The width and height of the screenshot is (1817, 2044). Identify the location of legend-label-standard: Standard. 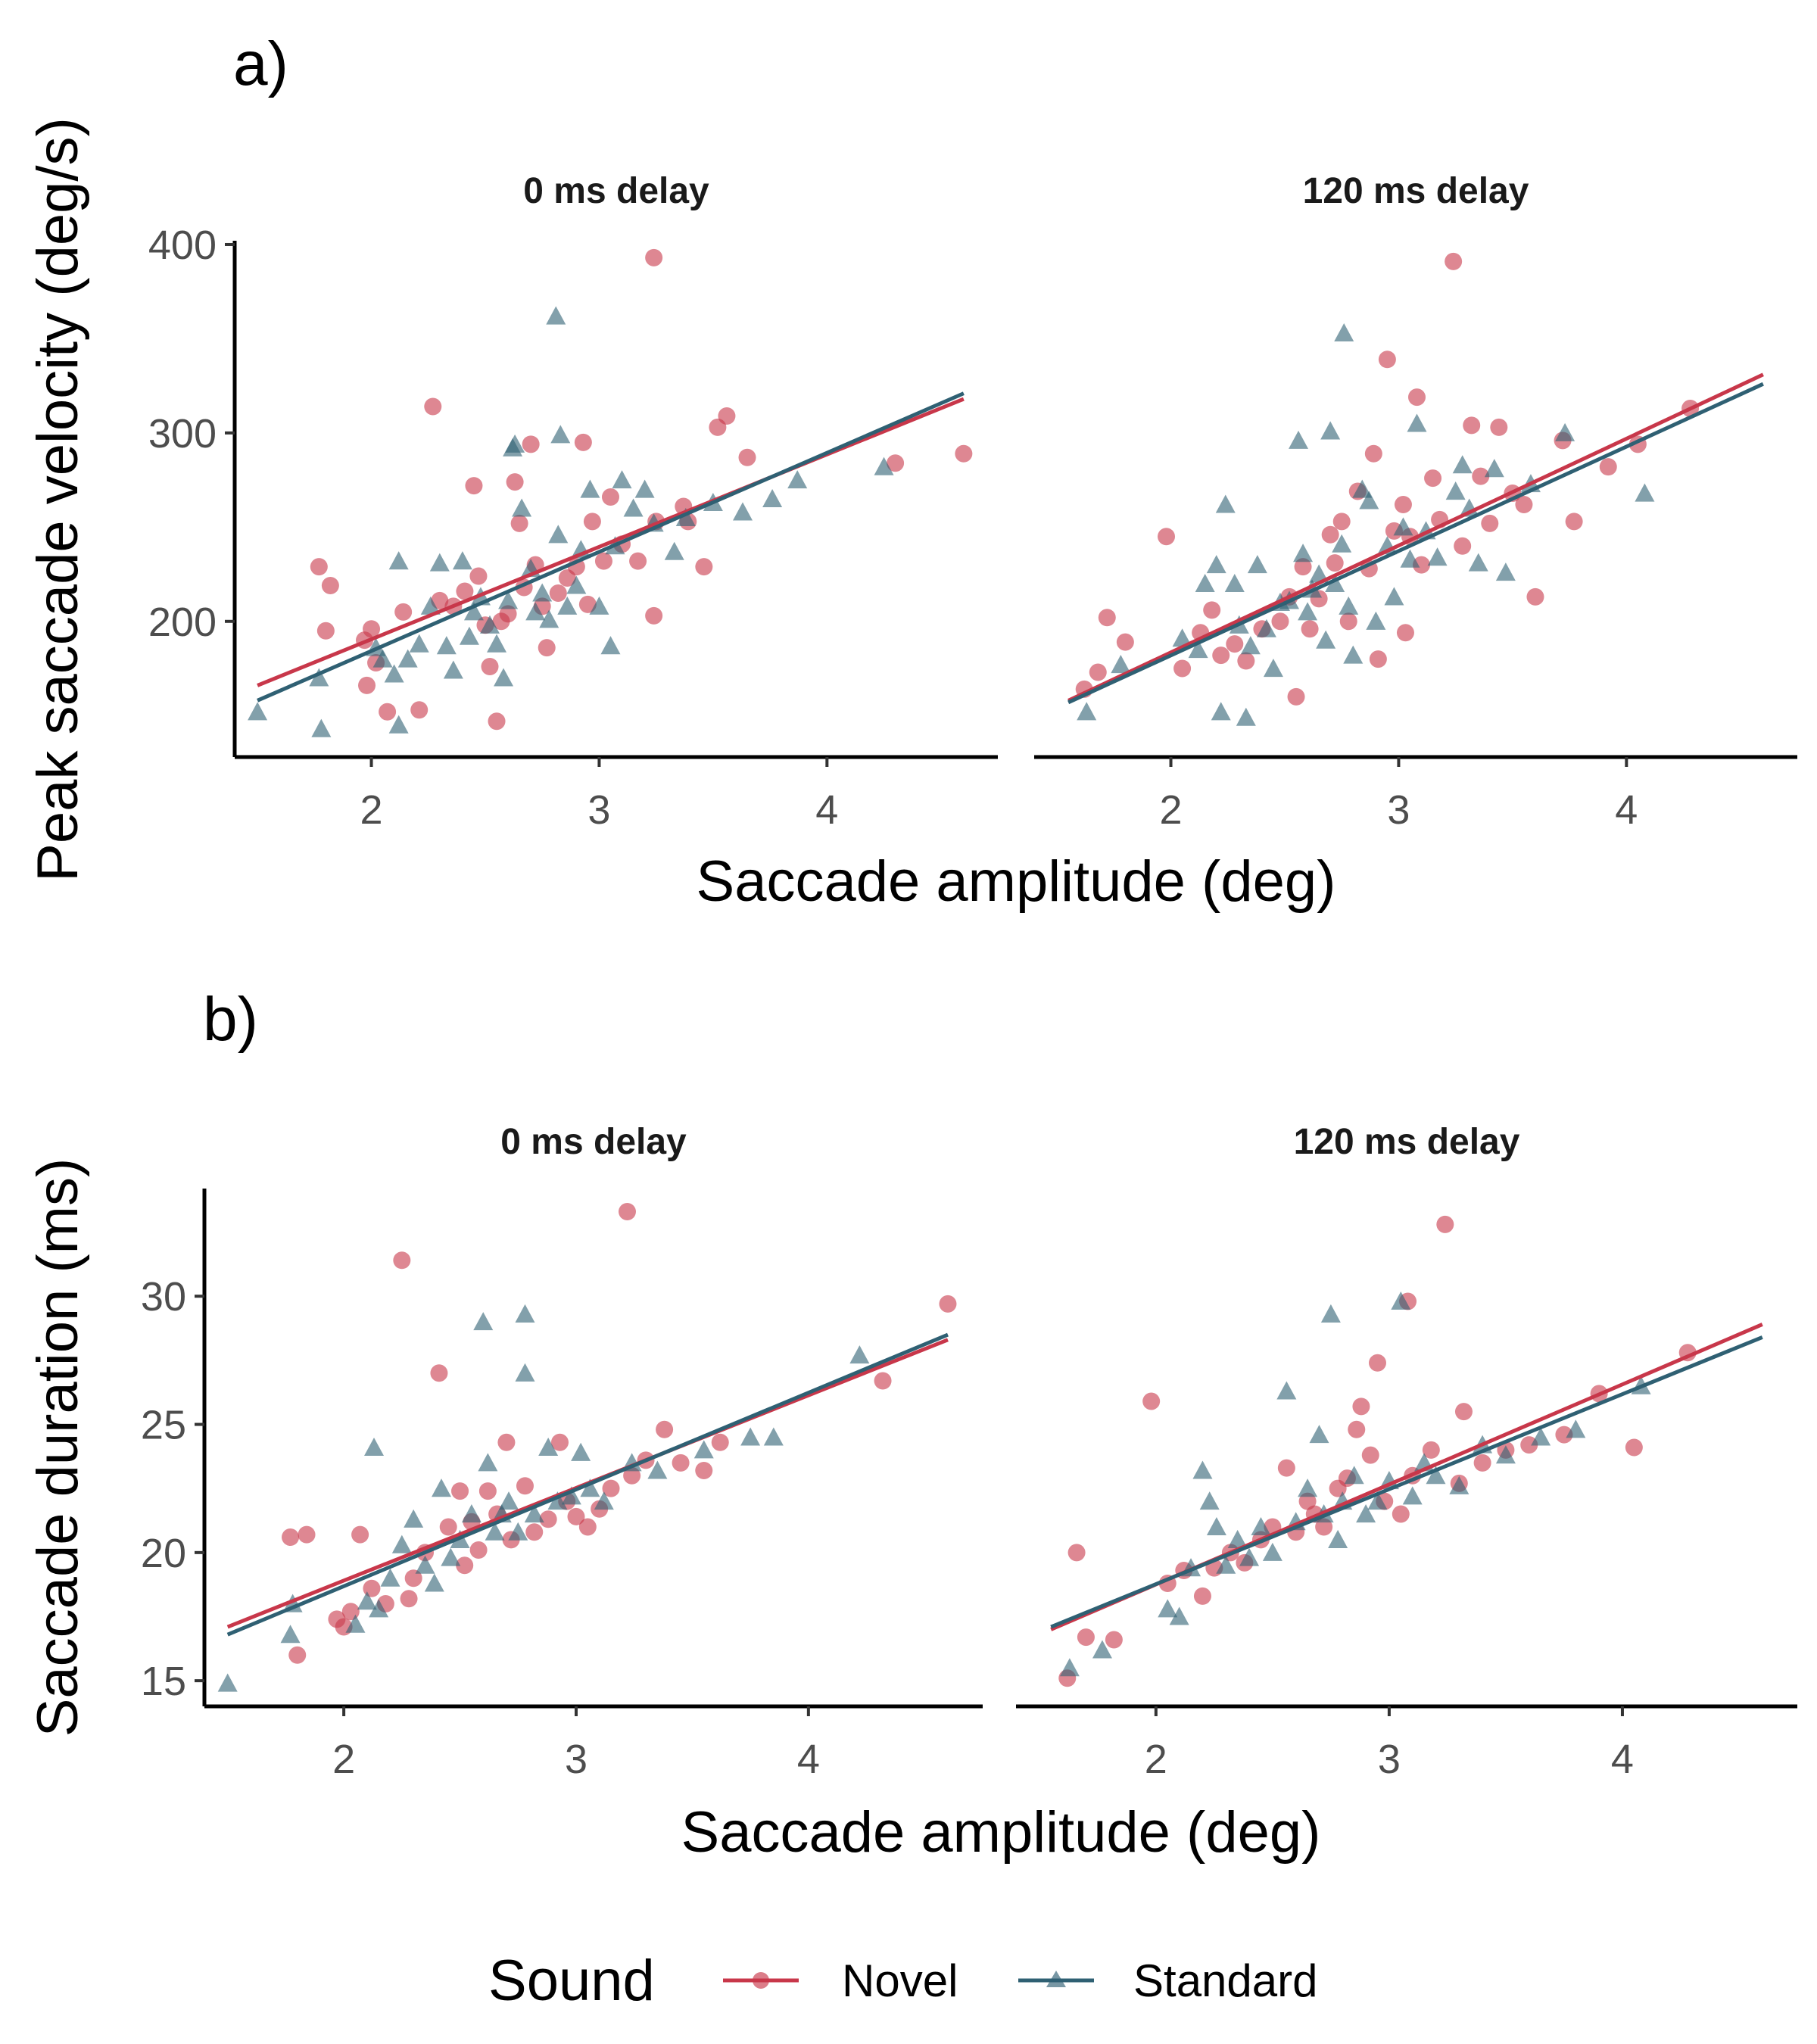
(1225, 1981).